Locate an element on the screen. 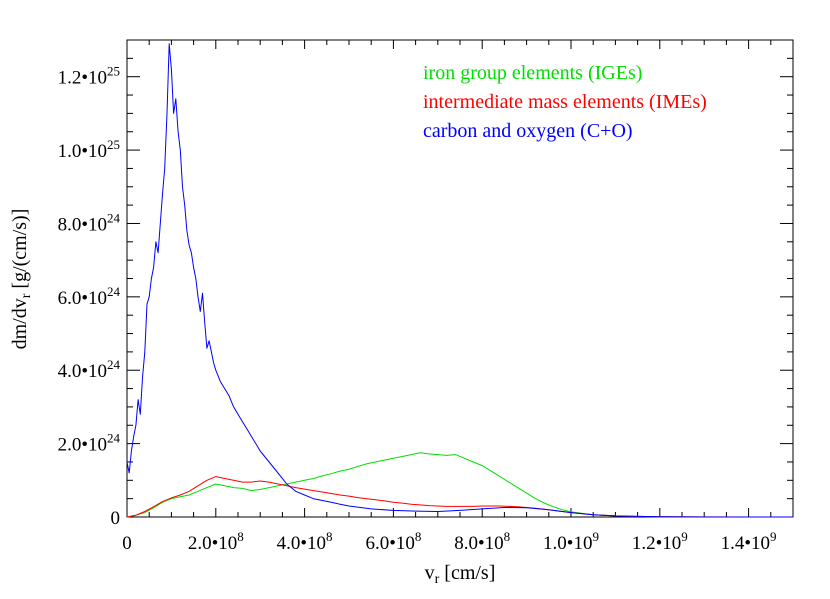 The width and height of the screenshot is (830, 599). legend-entry-imes: intermediate mass elements (IMEs) is located at coordinates (565, 102).